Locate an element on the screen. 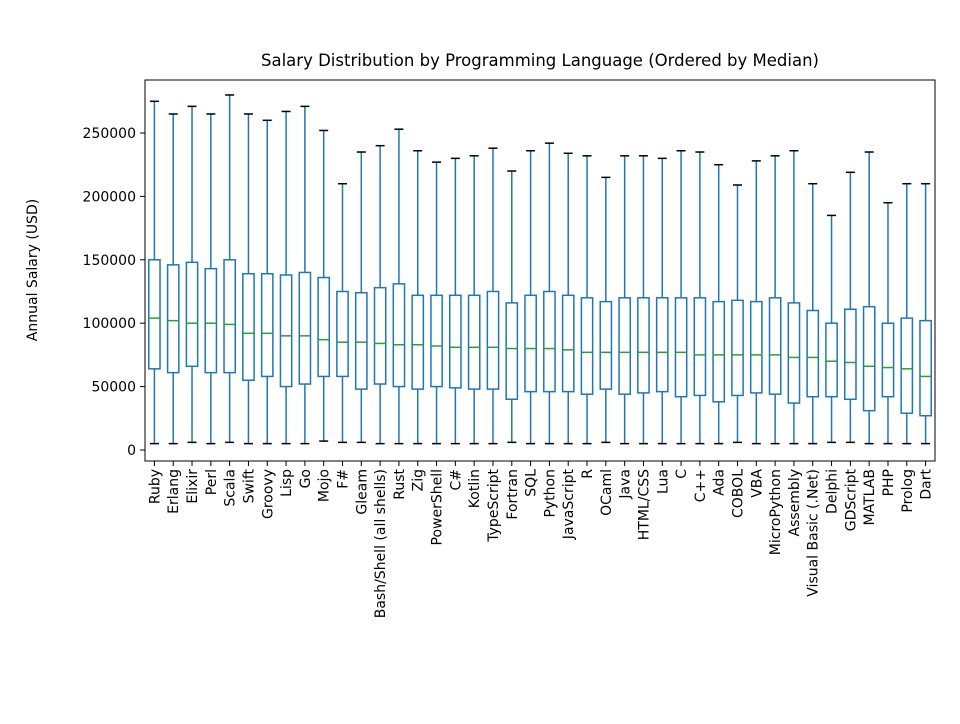  x-tick-label: Ruby is located at coordinates (155, 486).